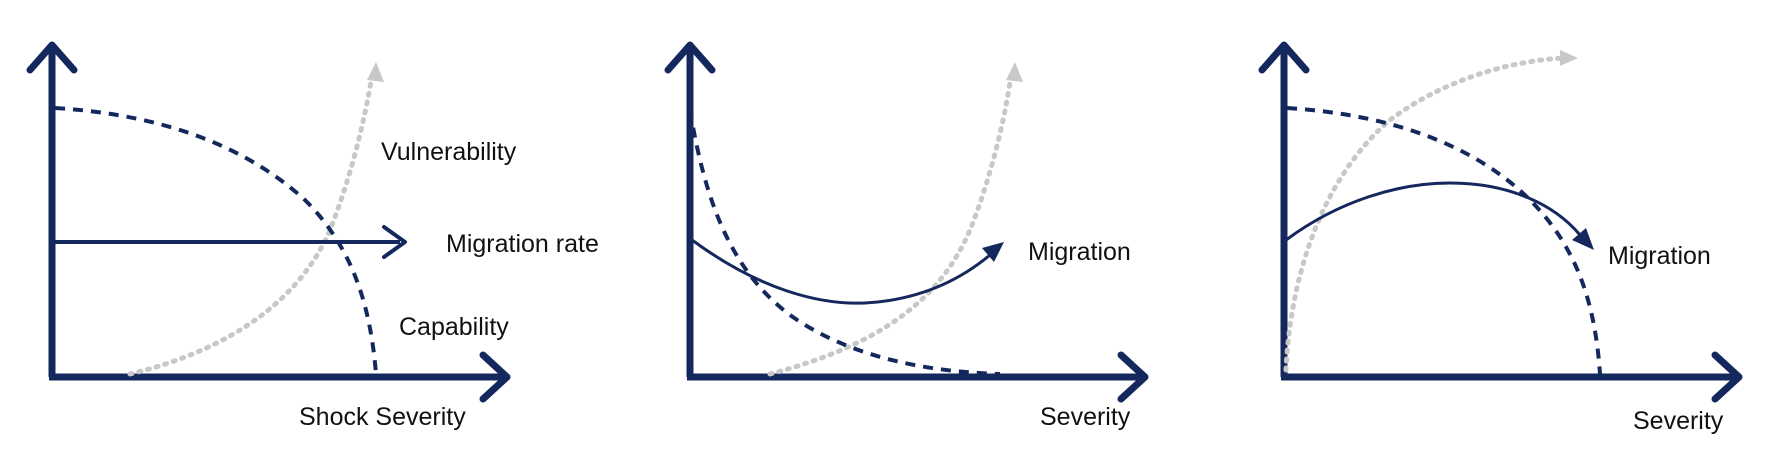 Image resolution: width=1774 pixels, height=456 pixels. I want to click on panel-2-x-axis-label: Severity, so click(1085, 417).